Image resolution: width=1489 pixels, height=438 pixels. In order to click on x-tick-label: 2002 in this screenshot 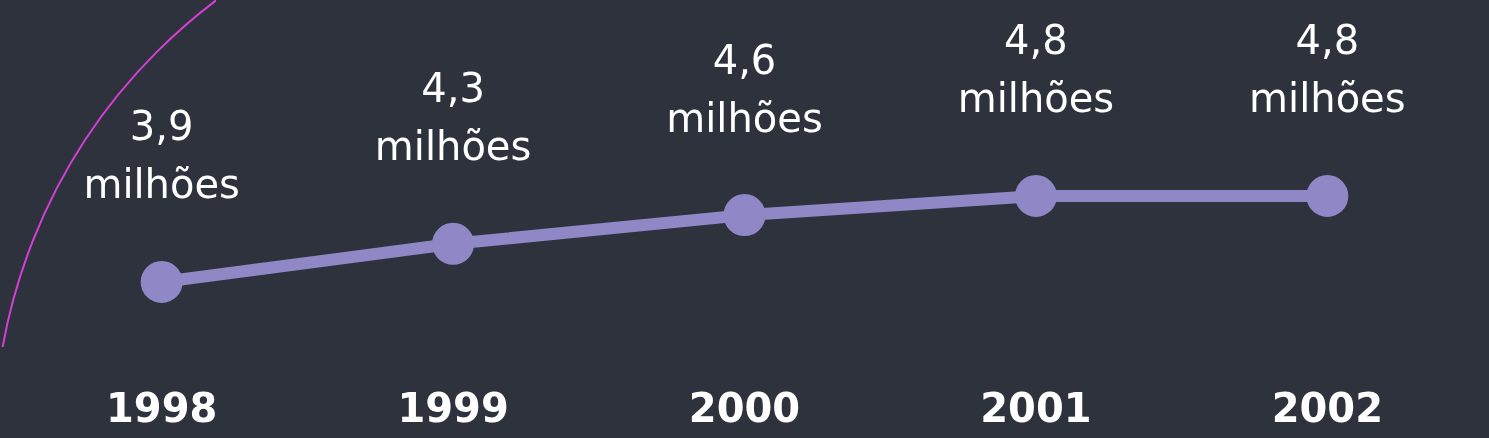, I will do `click(1327, 408)`.